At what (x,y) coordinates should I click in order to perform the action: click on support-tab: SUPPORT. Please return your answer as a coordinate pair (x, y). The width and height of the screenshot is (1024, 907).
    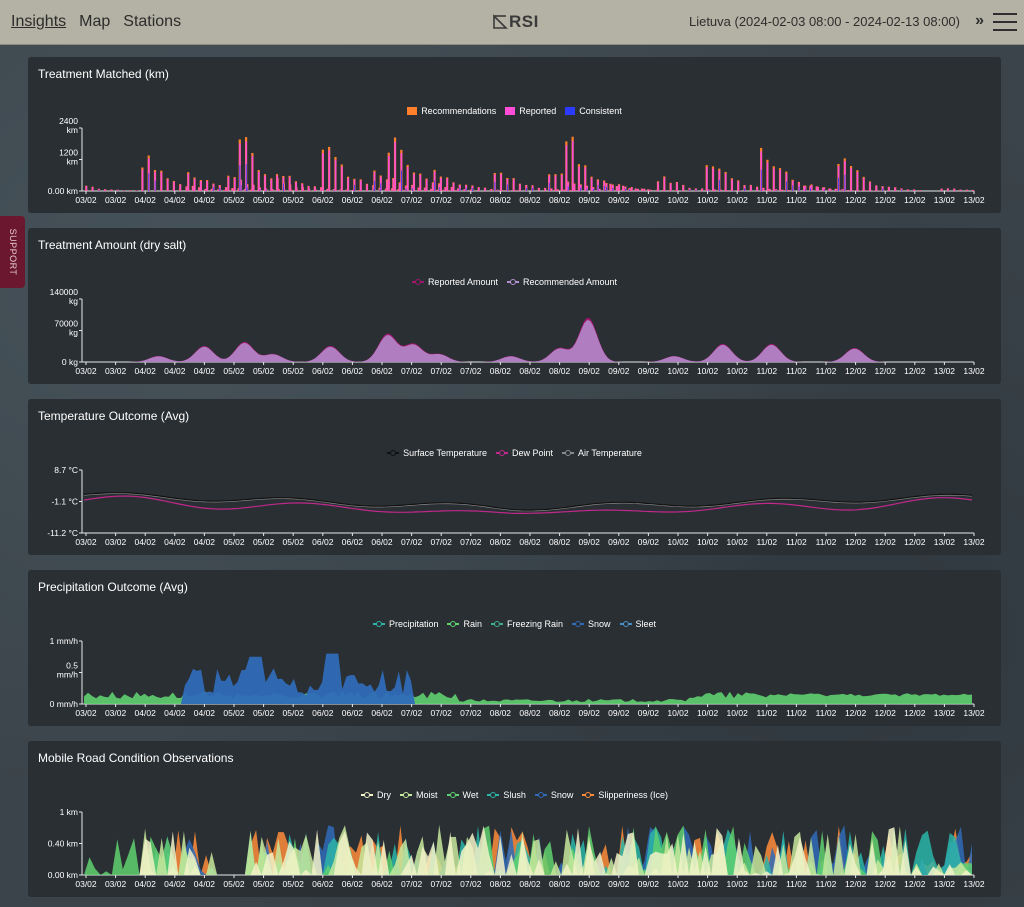
    Looking at the image, I should click on (12, 252).